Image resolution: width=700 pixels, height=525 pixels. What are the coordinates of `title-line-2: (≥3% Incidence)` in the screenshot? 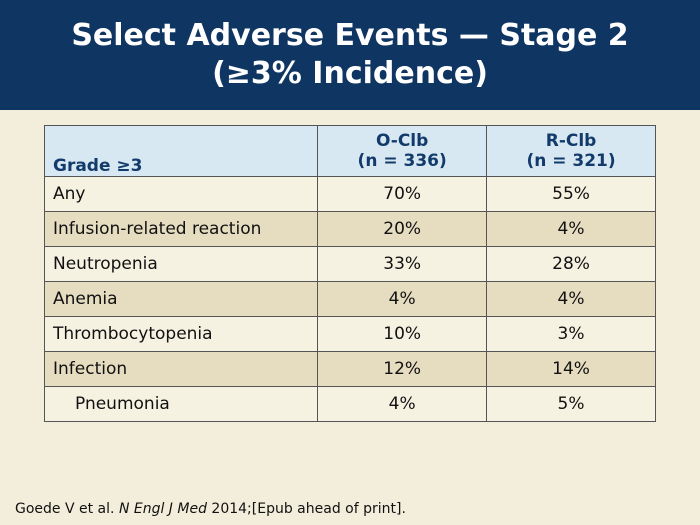 It's located at (350, 73).